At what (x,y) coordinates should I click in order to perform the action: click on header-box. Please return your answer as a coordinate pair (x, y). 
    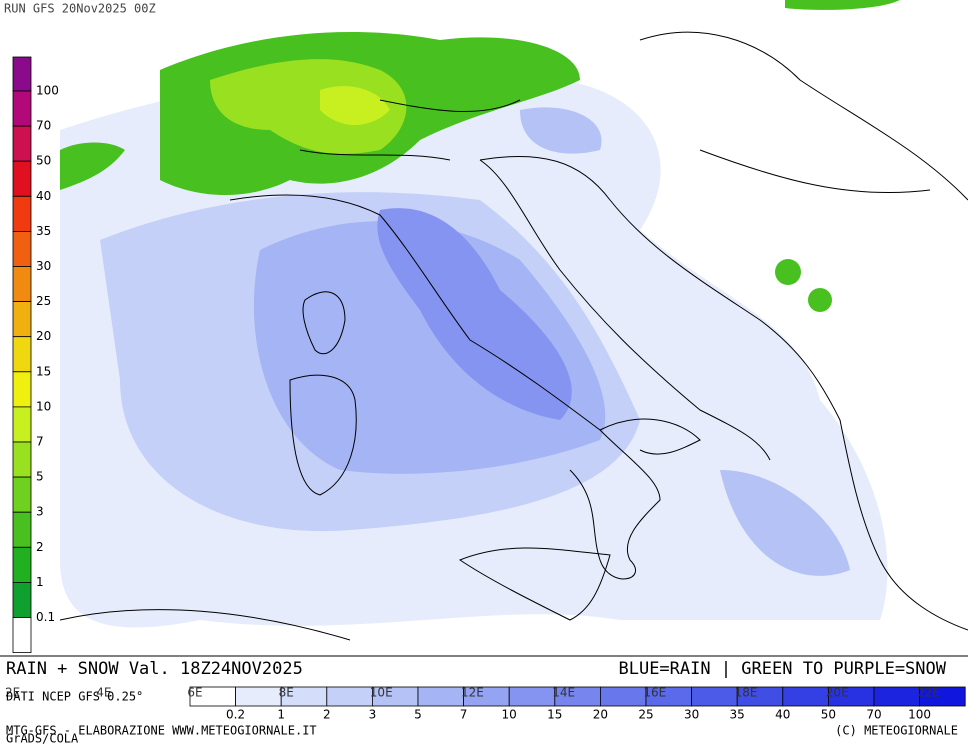
    Looking at the image, I should click on (118, 9).